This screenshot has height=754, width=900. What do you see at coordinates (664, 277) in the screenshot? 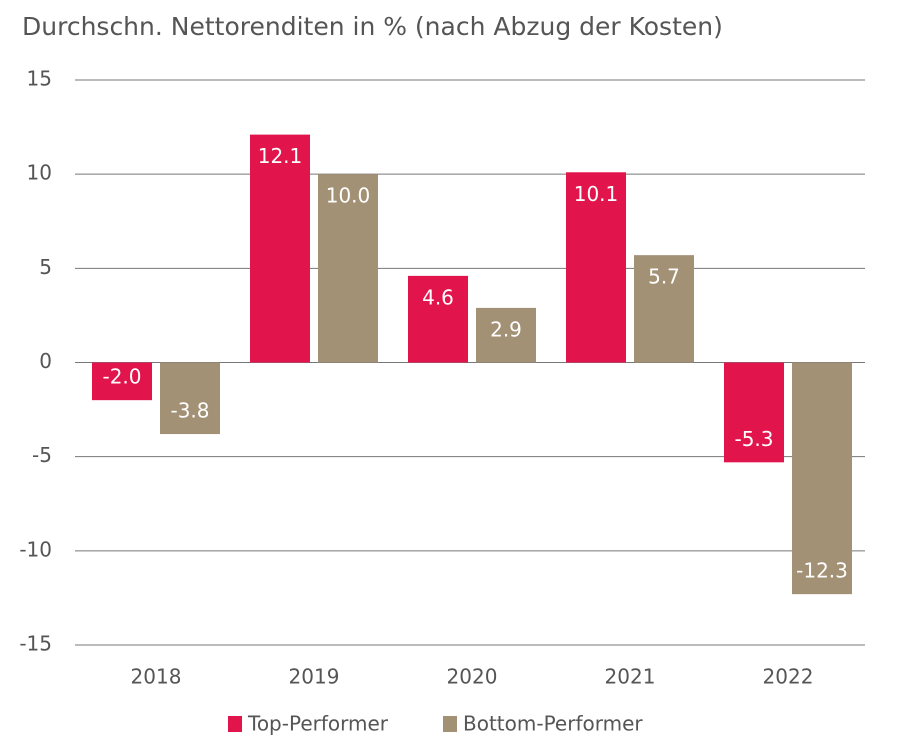
I see `data-label: 5.7` at bounding box center [664, 277].